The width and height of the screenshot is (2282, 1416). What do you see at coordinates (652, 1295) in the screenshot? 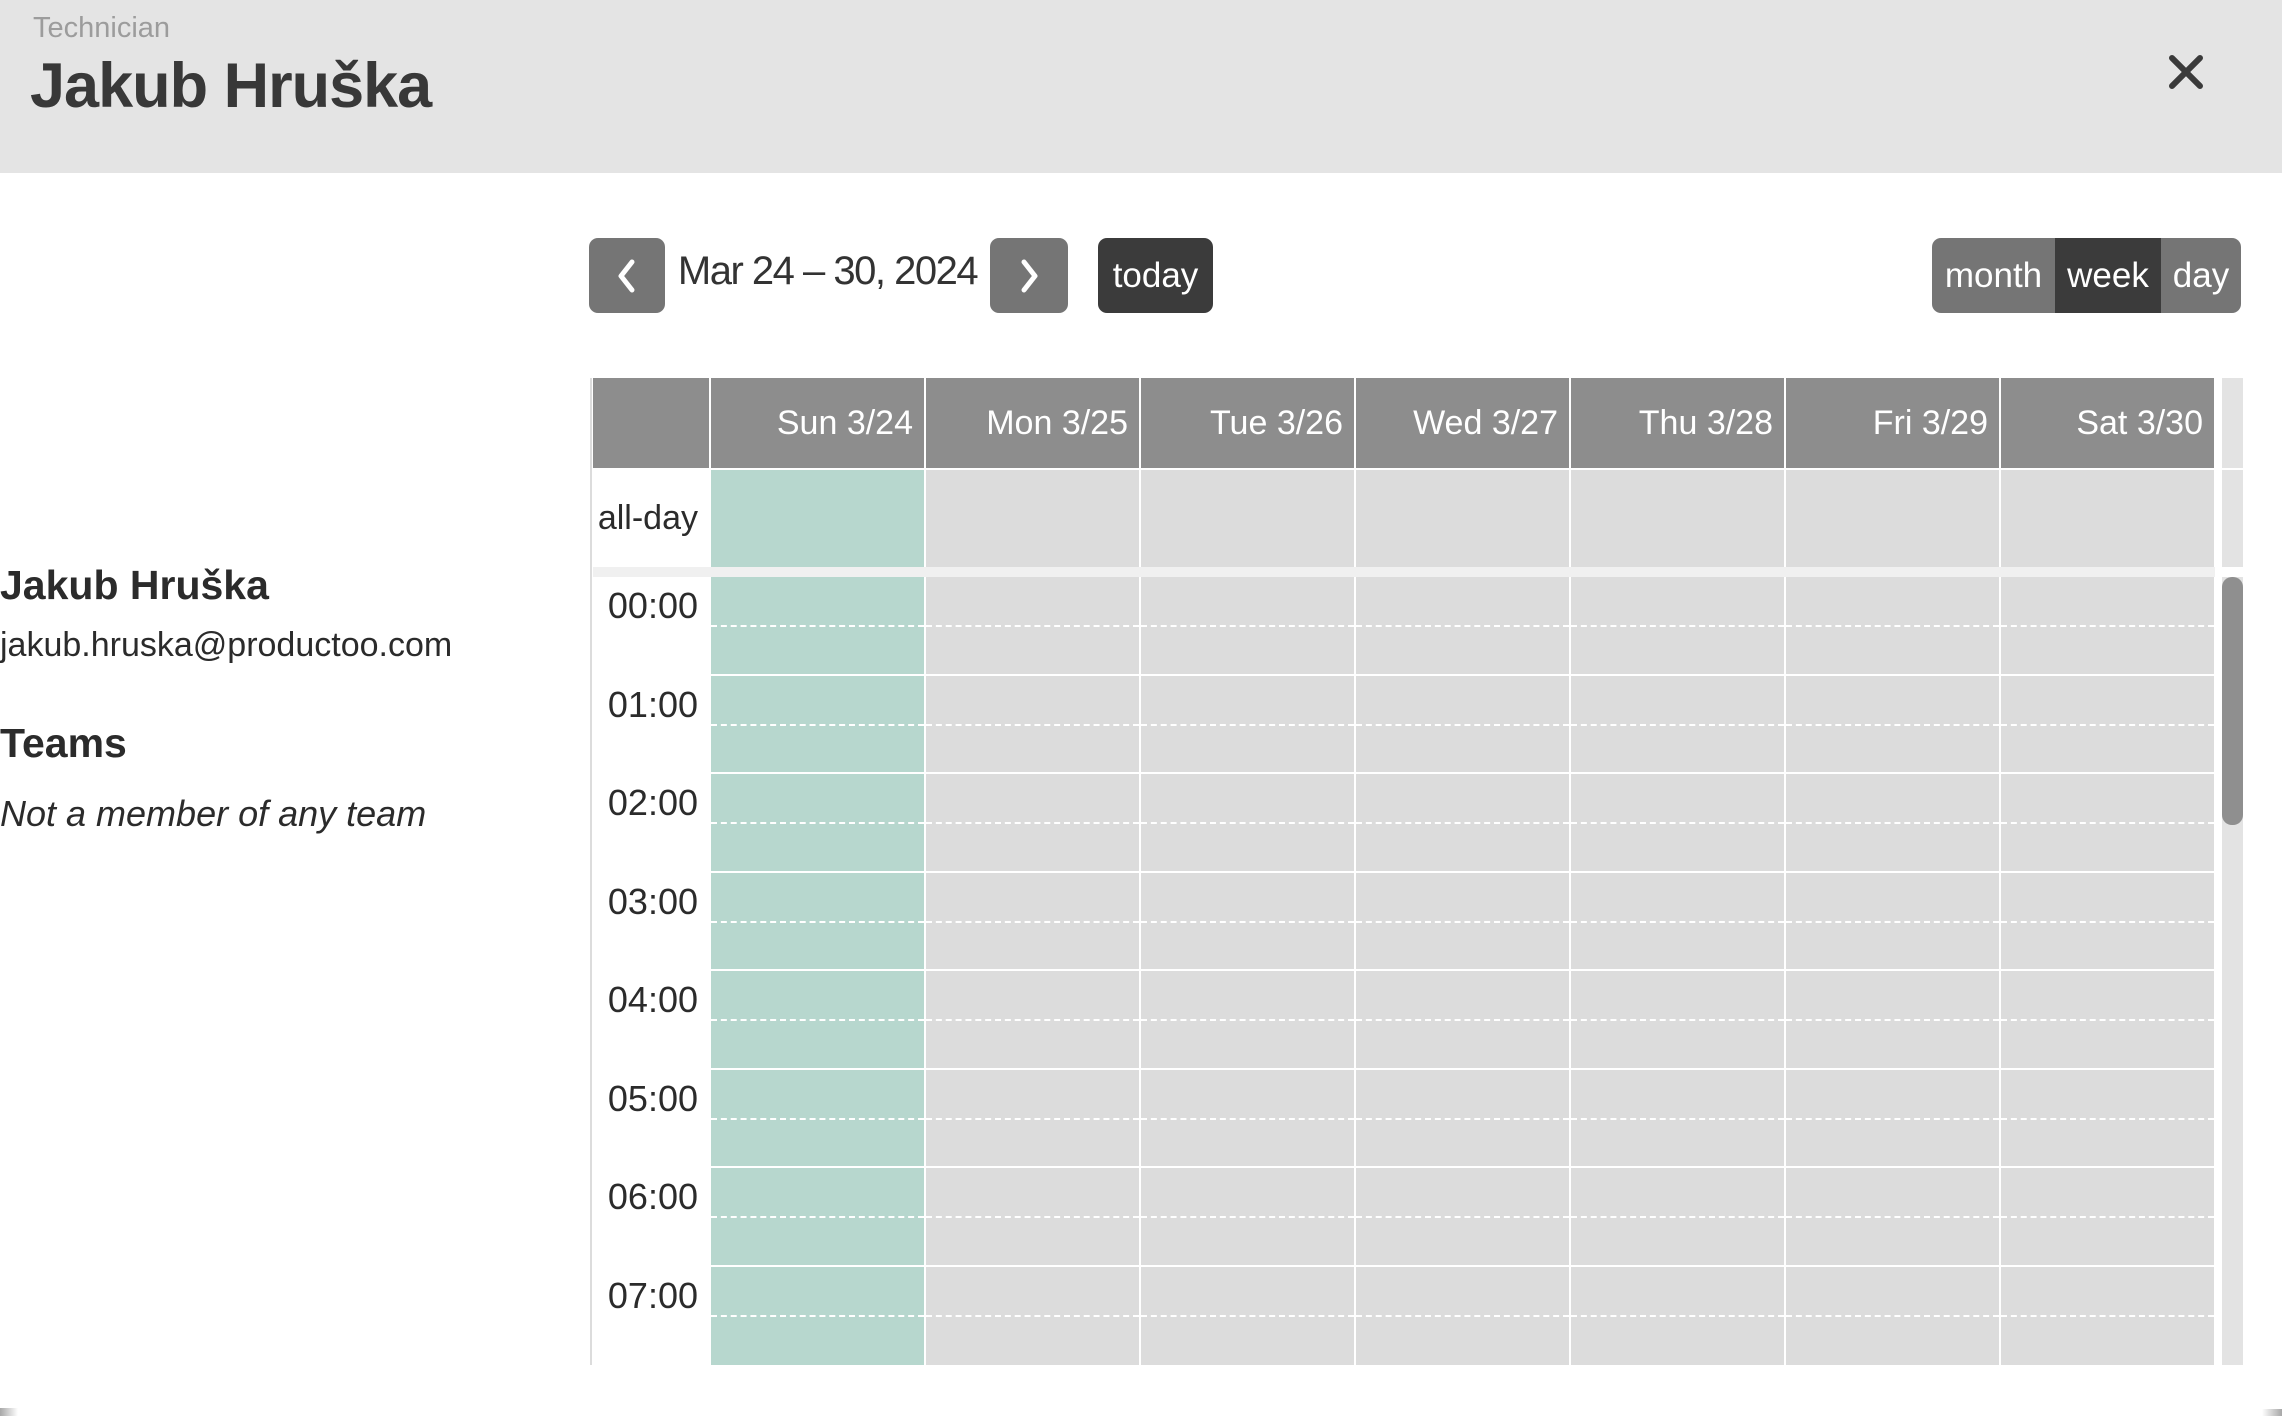
I see `time-label: 07:00` at bounding box center [652, 1295].